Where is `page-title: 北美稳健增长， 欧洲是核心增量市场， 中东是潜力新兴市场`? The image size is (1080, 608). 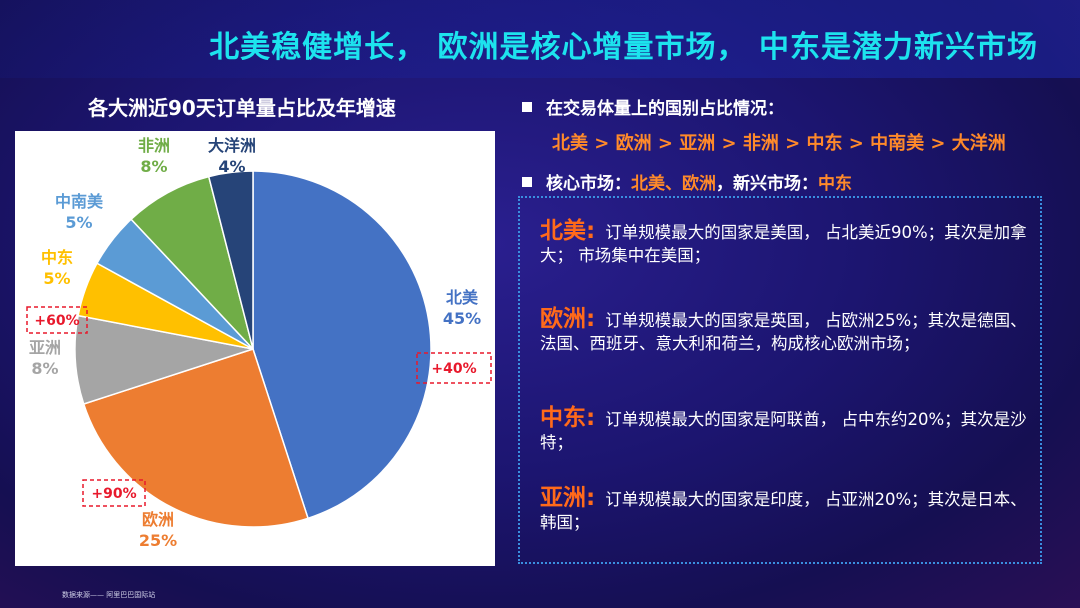 page-title: 北美稳健增长， 欧洲是核心增量市场， 中东是潜力新兴市场 is located at coordinates (623, 47).